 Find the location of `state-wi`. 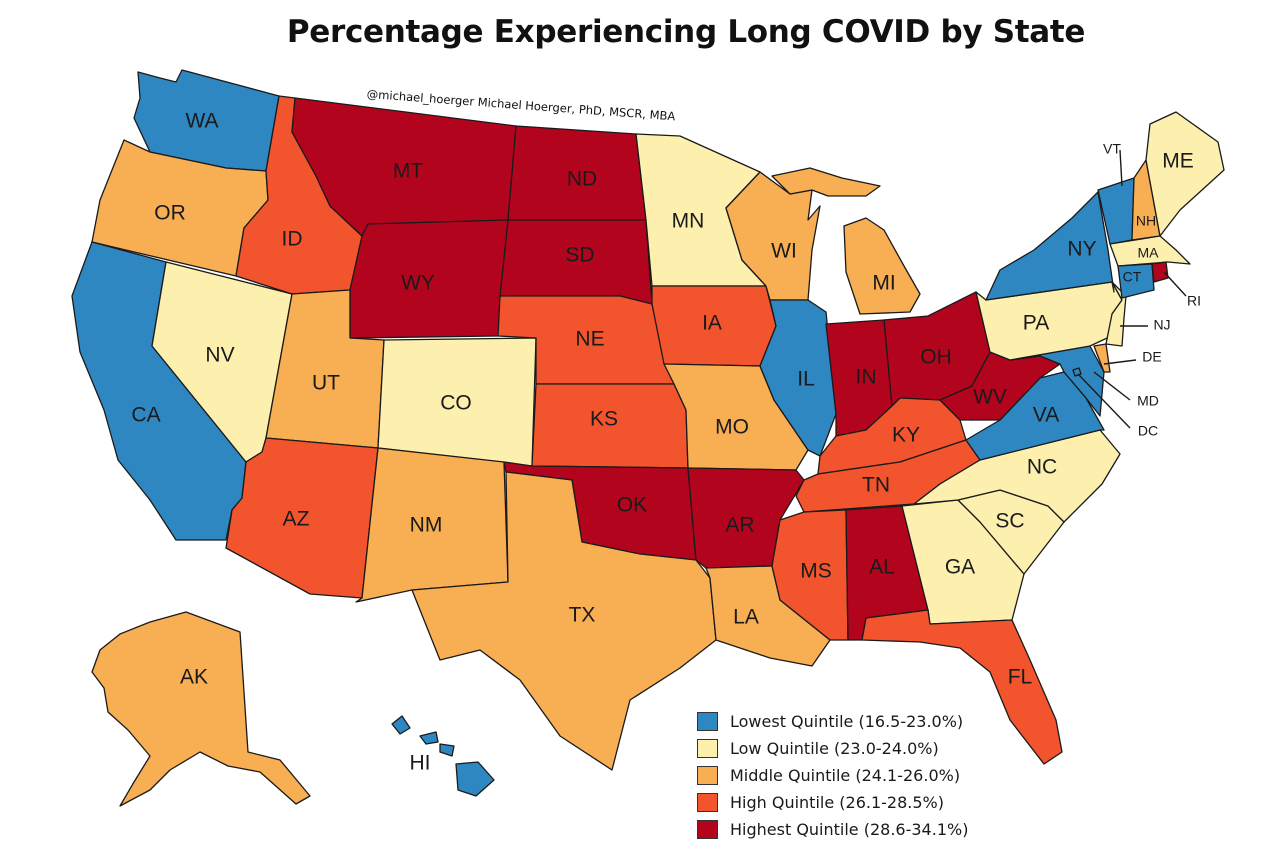

state-wi is located at coordinates (773, 236).